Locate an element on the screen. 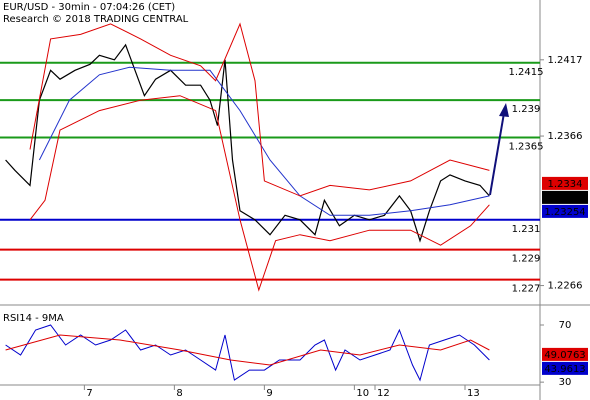 The image size is (590, 400). chart-subtitle: Research © 2018 TRADING CENTRAL is located at coordinates (96, 19).